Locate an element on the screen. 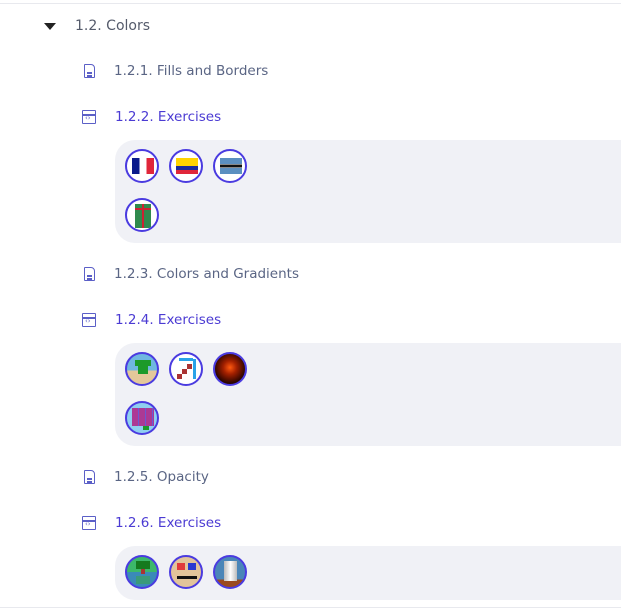 The image size is (621, 612). lesson-fills-borders: 1.2.1. Fills and Borders is located at coordinates (175, 71).